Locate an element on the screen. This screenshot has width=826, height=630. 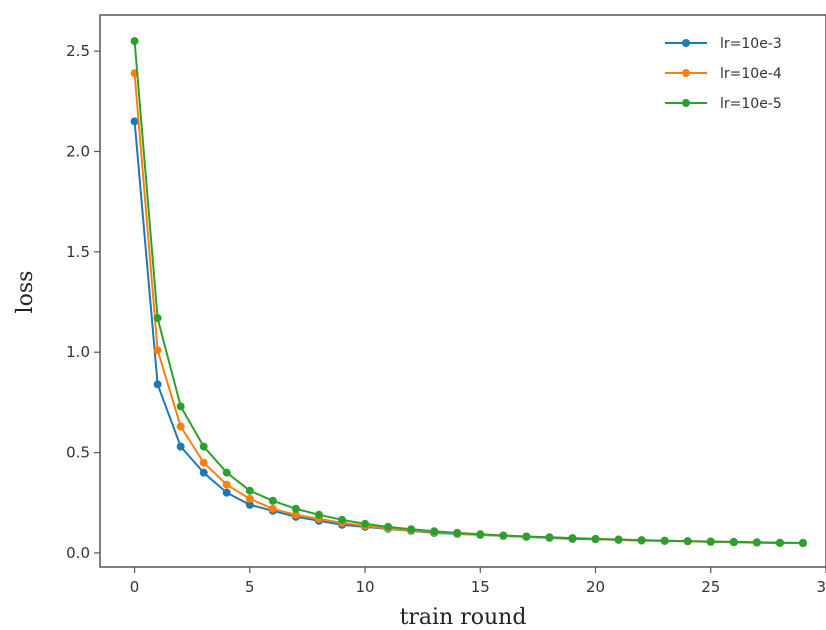
x-tick-label: 10 is located at coordinates (365, 587).